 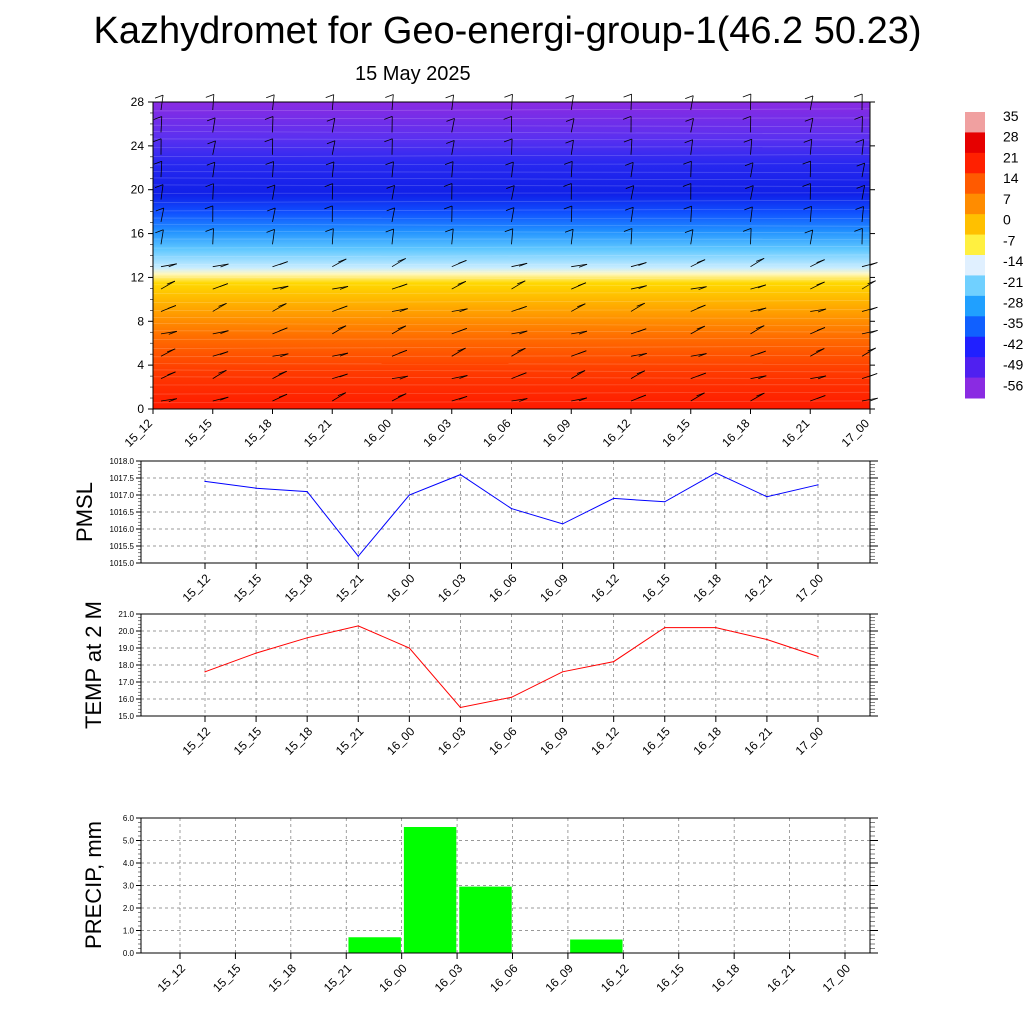 I want to click on x-tick-label: 16_15, so click(x=656, y=741).